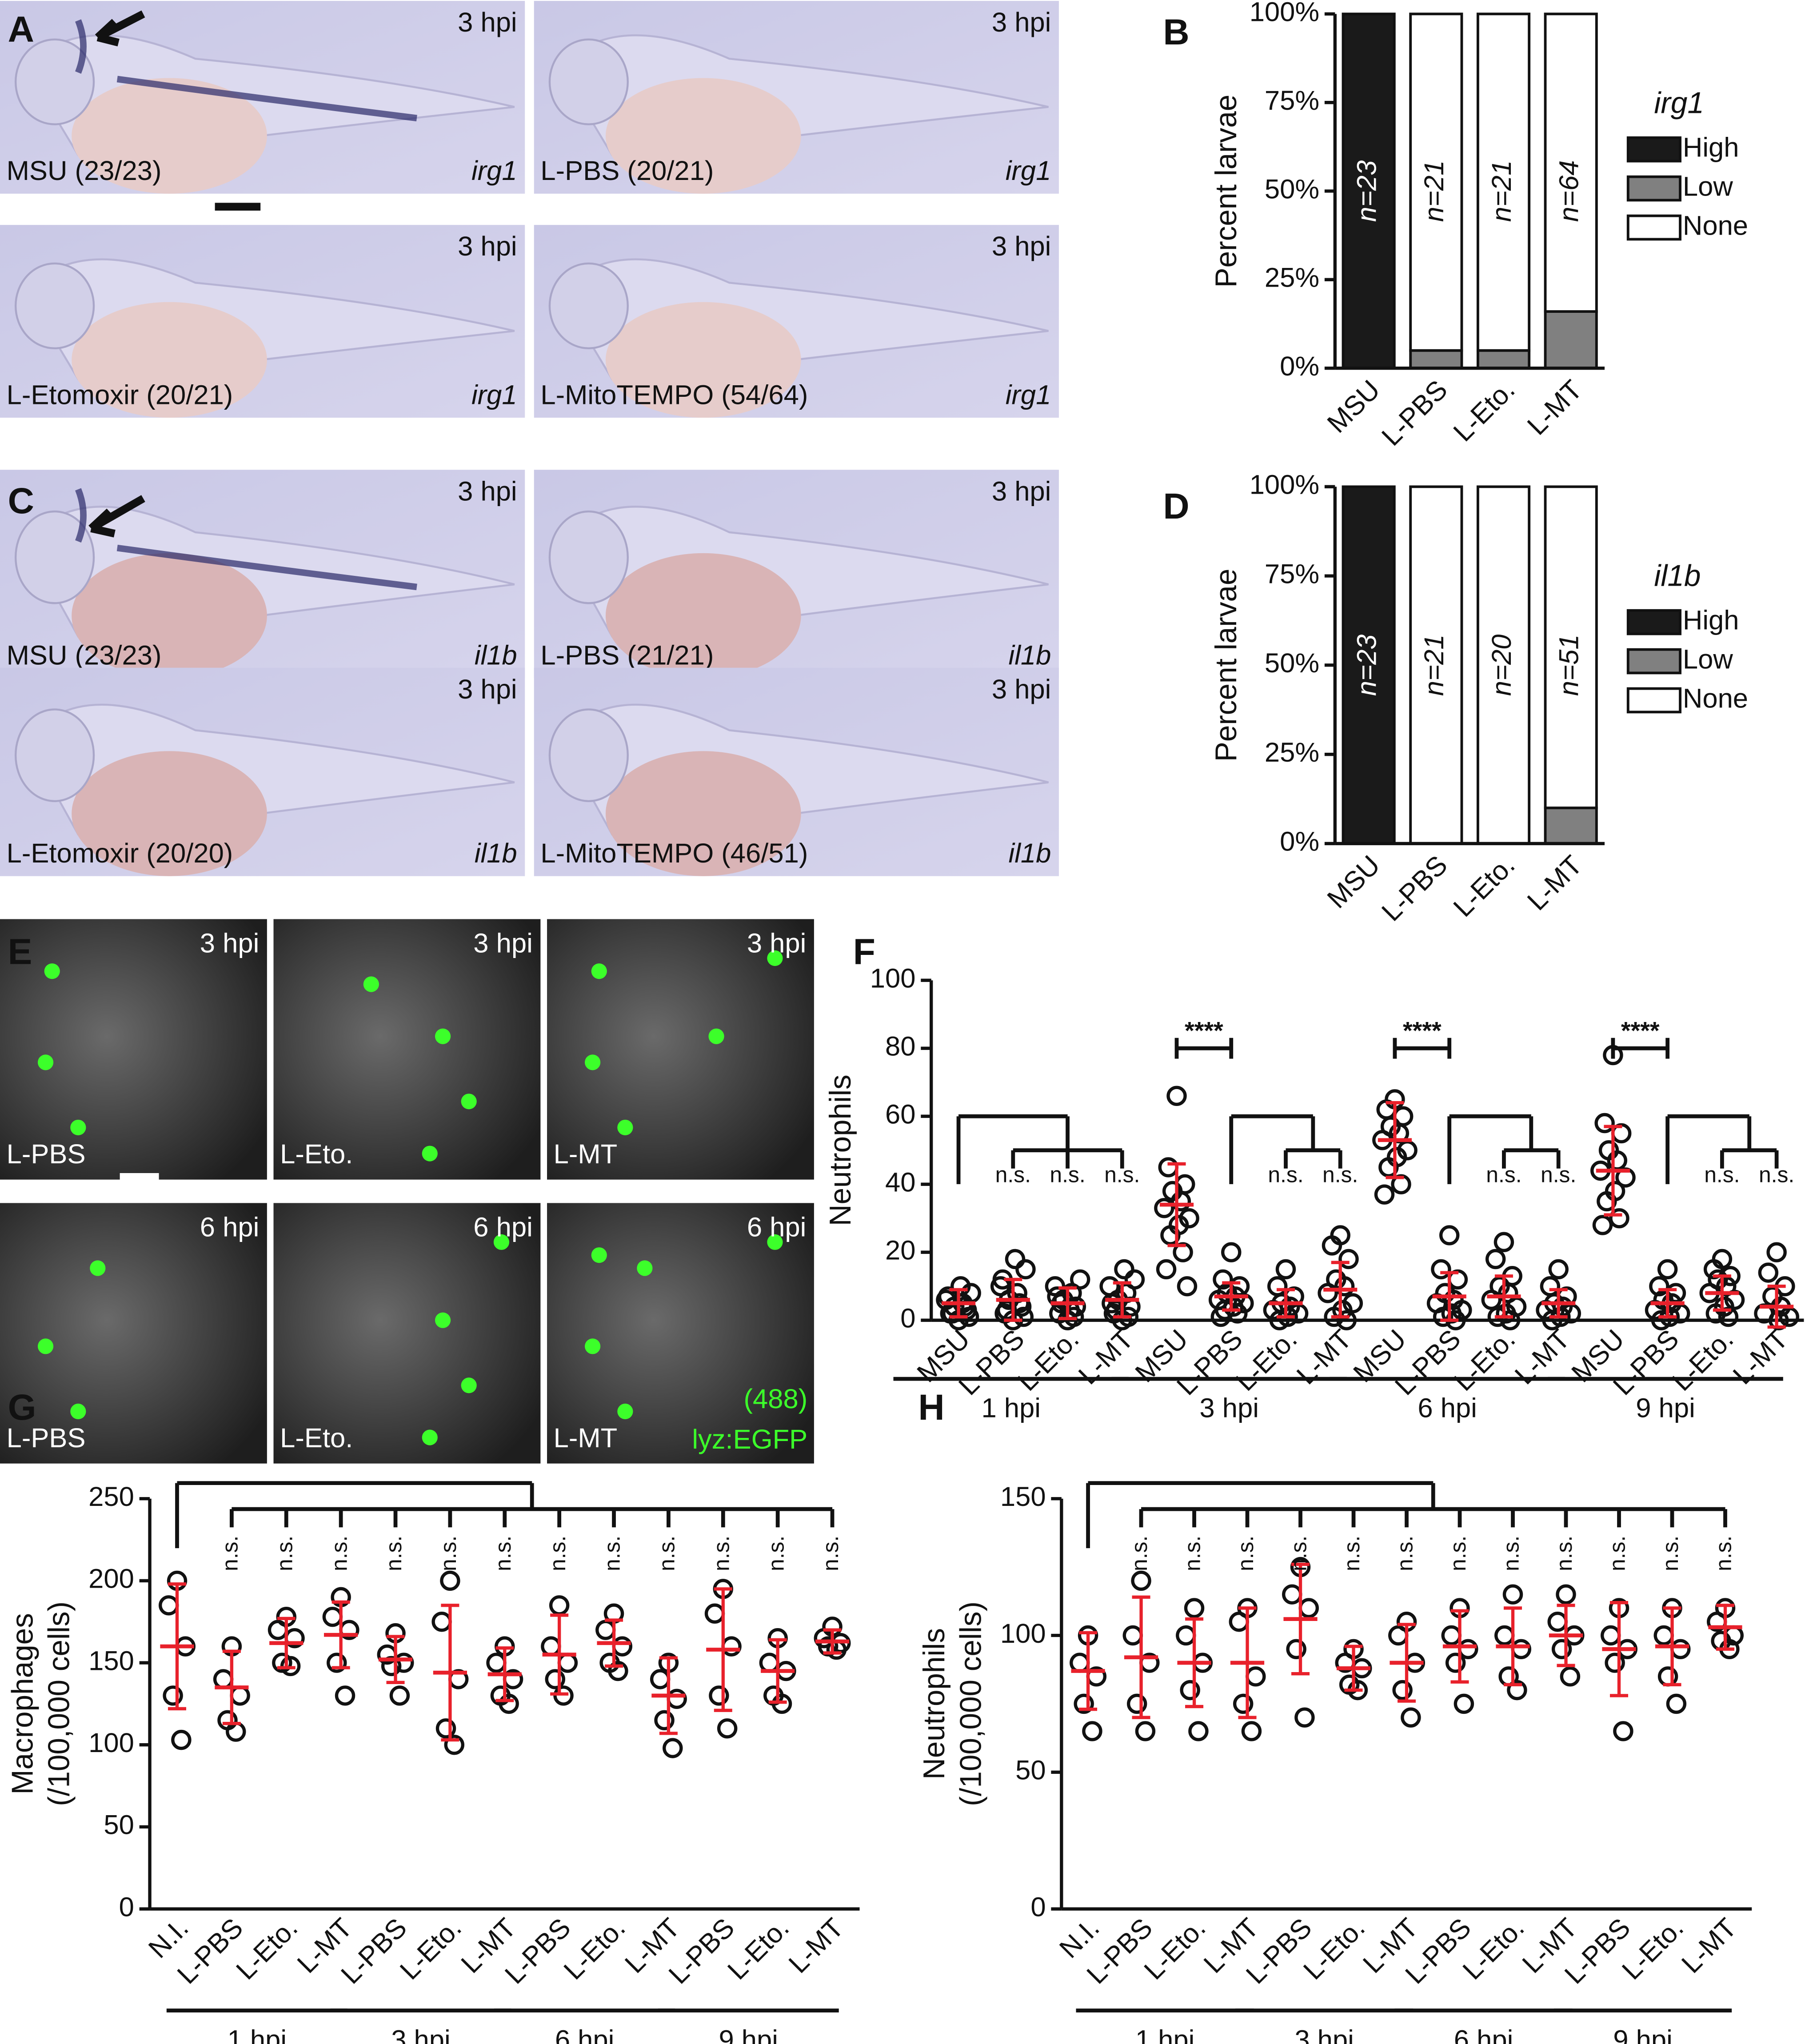 Image resolution: width=1813 pixels, height=2044 pixels. I want to click on bar-label: n=64, so click(1568, 191).